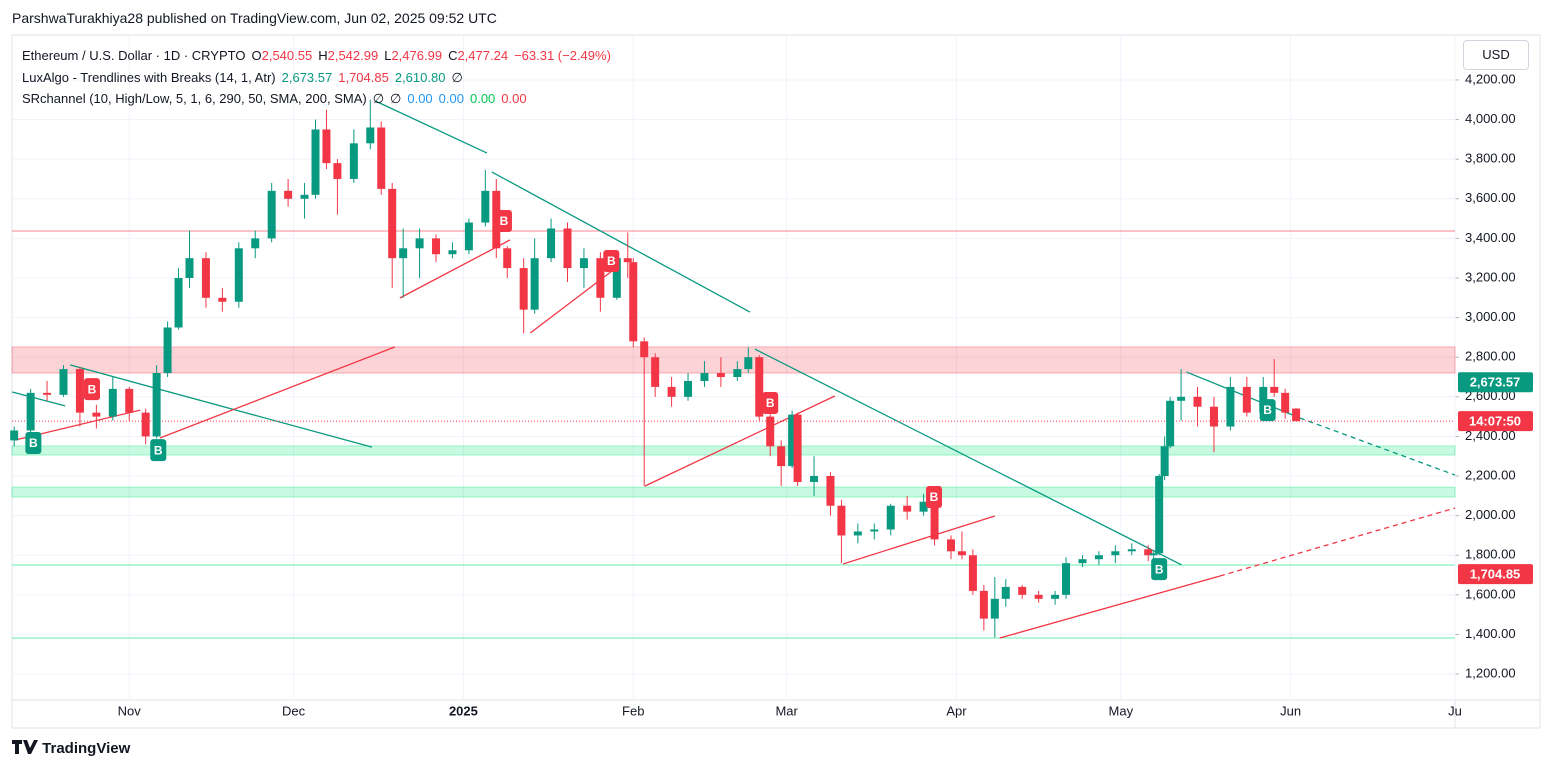 This screenshot has width=1553, height=772. Describe the element at coordinates (1490, 316) in the screenshot. I see `y-tick-label: 3,000.00` at that location.